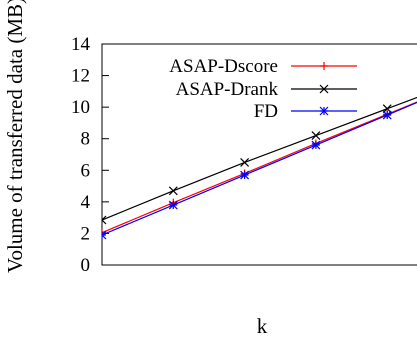 This screenshot has height=338, width=417. I want to click on y-tick-label: 12, so click(80, 76).